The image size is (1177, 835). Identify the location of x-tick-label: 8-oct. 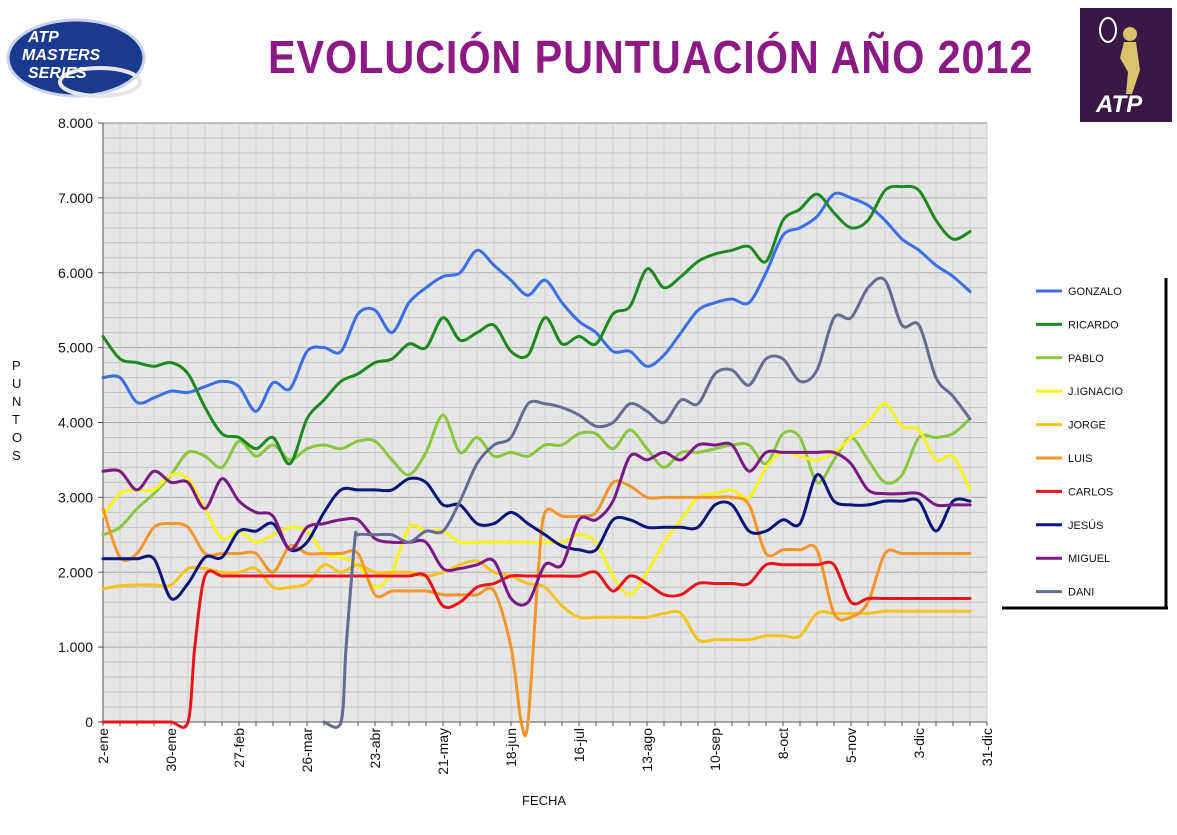
(783, 743).